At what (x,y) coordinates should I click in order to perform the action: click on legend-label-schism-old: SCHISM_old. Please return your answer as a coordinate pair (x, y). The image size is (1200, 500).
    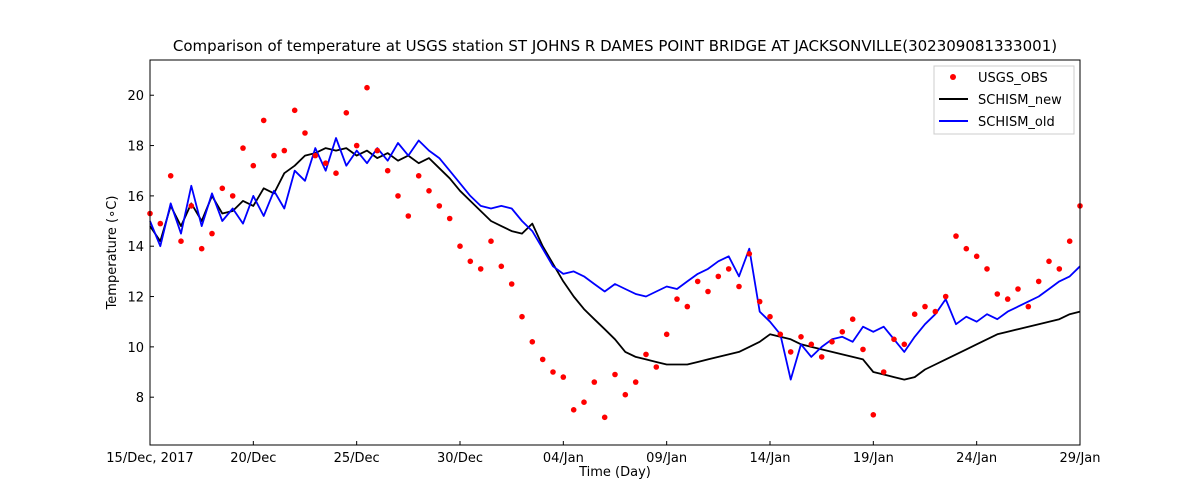
    Looking at the image, I should click on (1016, 122).